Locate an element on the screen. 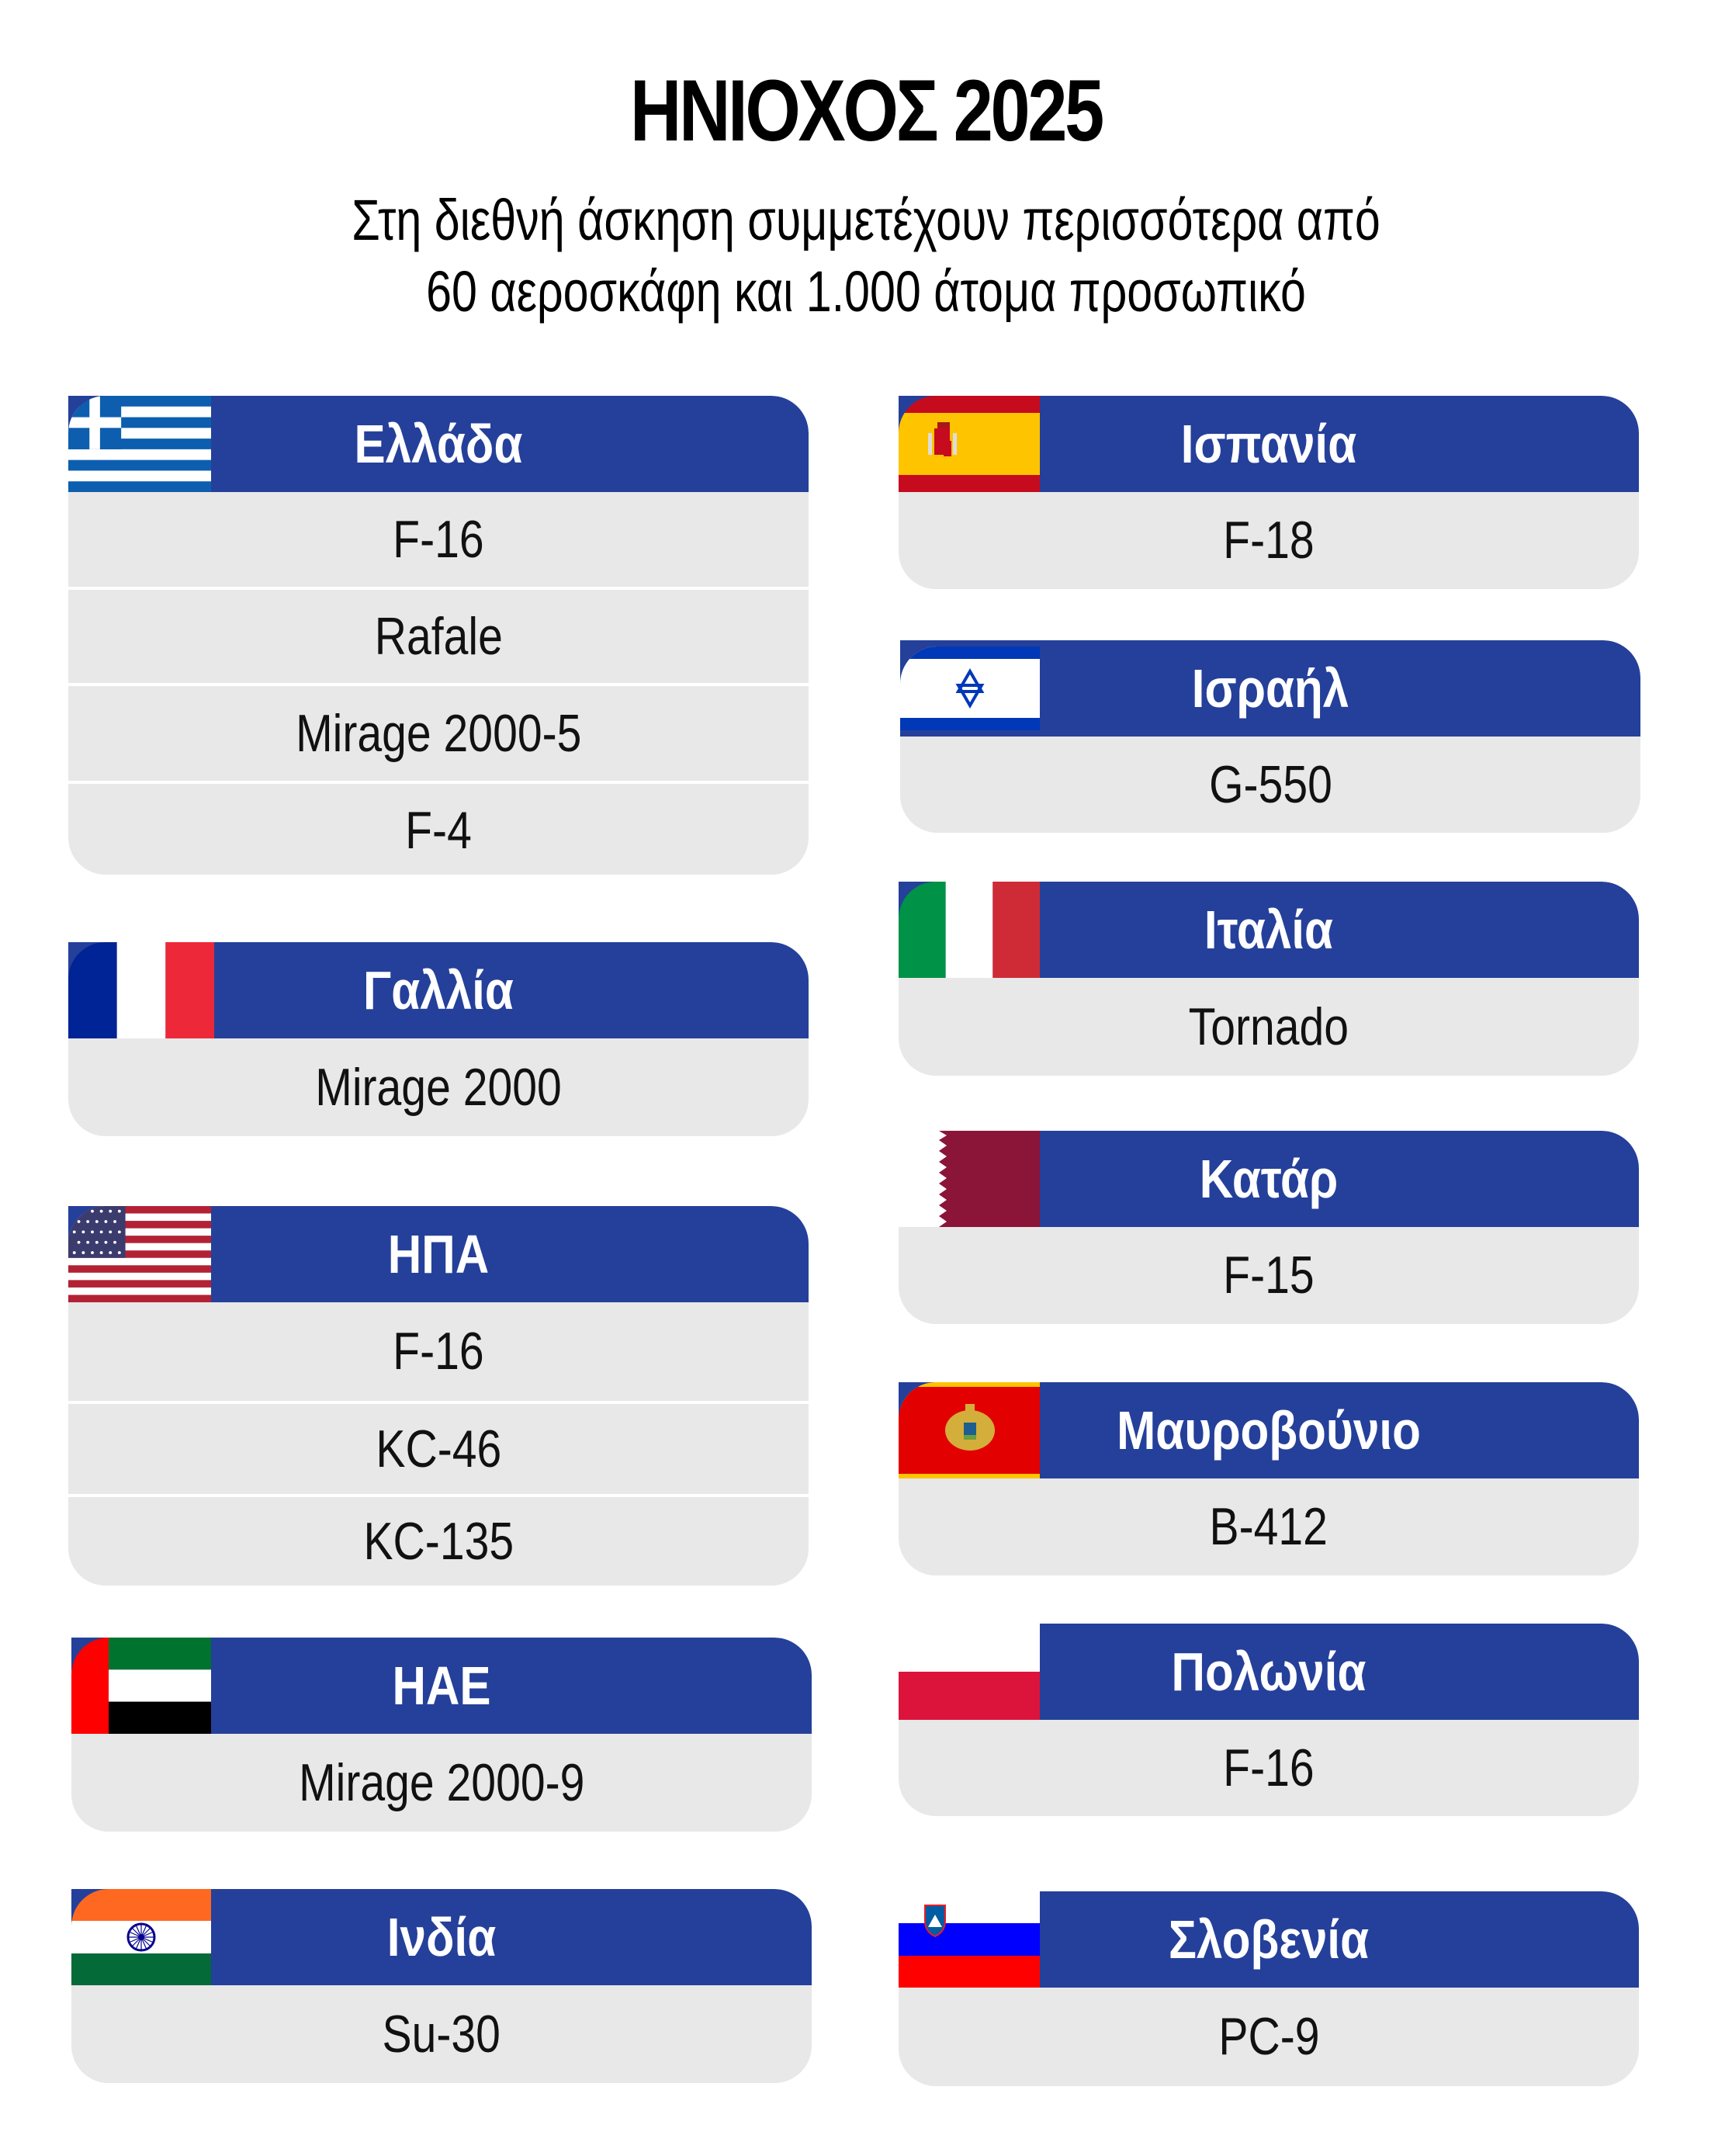 The width and height of the screenshot is (1732, 2156). page-title: ΗΝΙΟΧΟΣ 2025 is located at coordinates (867, 110).